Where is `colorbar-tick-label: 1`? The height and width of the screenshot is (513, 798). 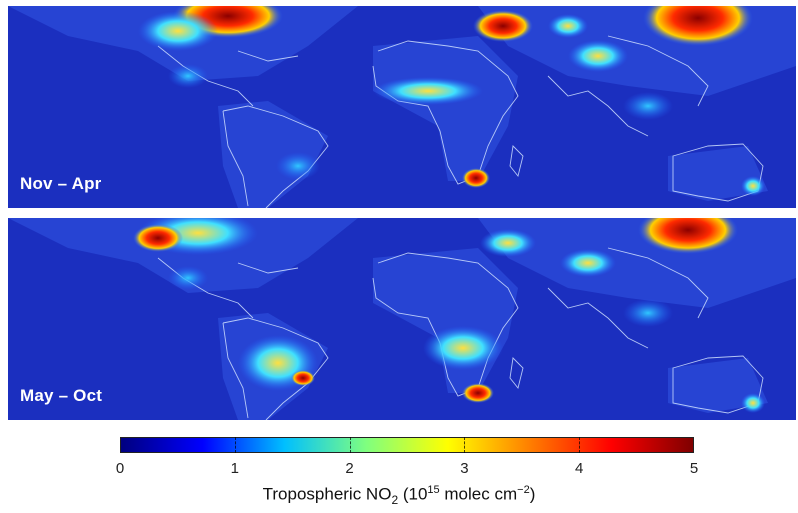
colorbar-tick-label: 1 is located at coordinates (234, 468).